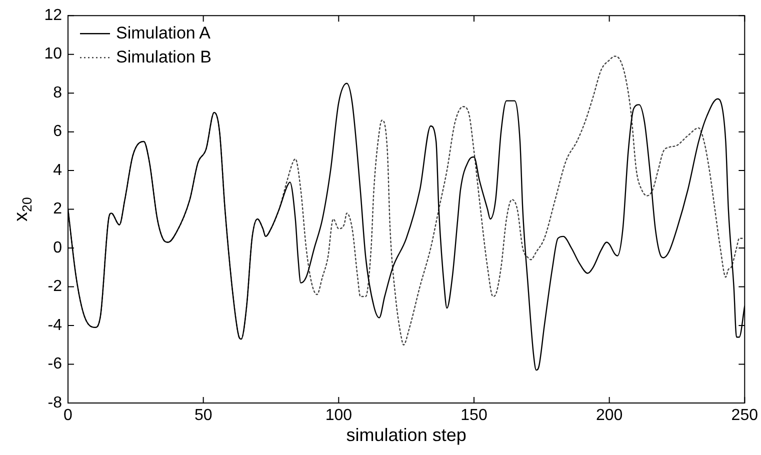 This screenshot has height=455, width=761. I want to click on x-tick-label: 100, so click(338, 415).